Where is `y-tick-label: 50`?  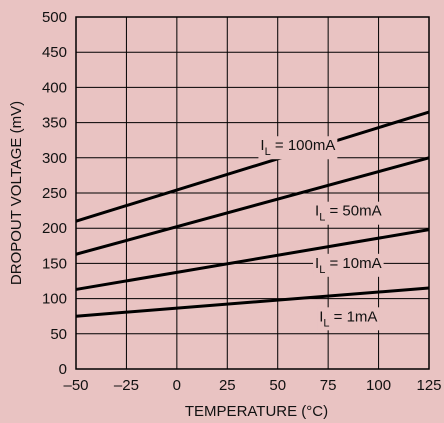 y-tick-label: 50 is located at coordinates (58, 334).